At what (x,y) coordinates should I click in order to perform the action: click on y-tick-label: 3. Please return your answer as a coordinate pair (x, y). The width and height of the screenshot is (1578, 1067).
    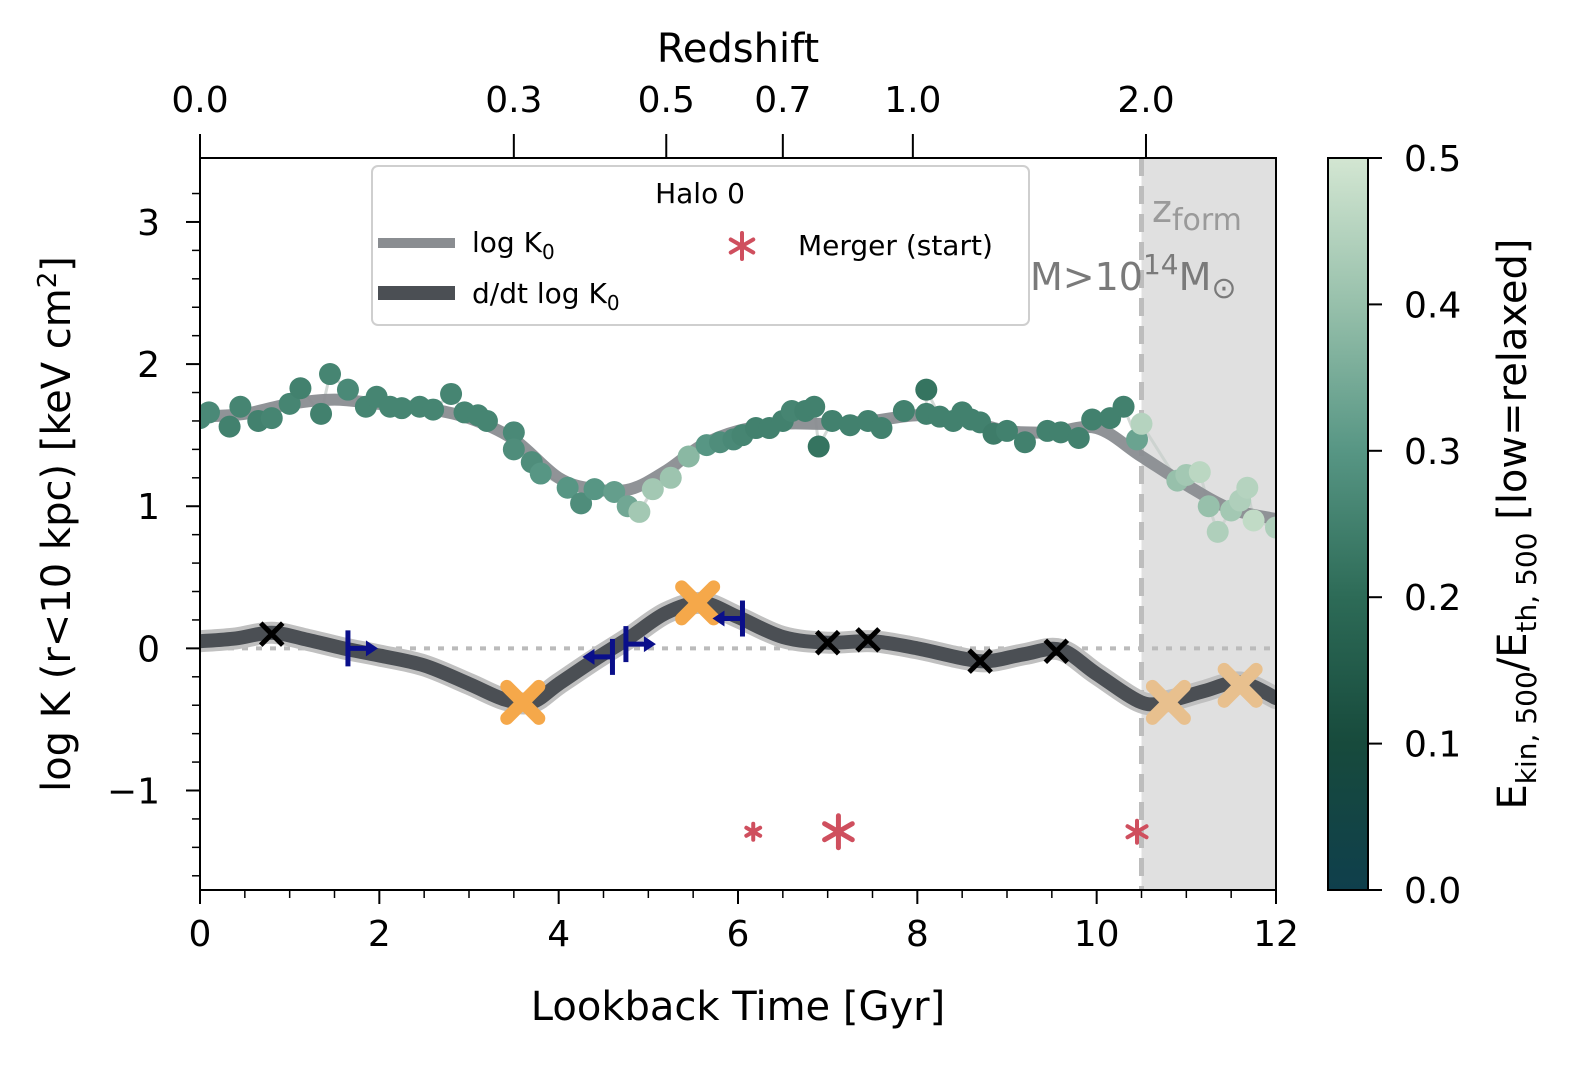
    Looking at the image, I should click on (148, 223).